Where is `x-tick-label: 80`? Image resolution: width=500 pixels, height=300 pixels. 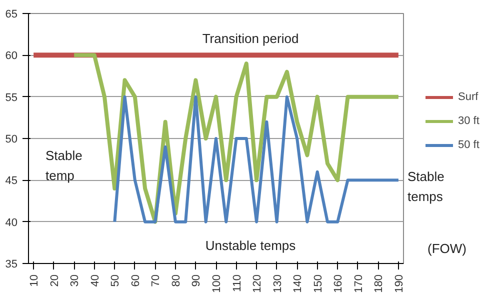 x-tick-label: 80 is located at coordinates (176, 280).